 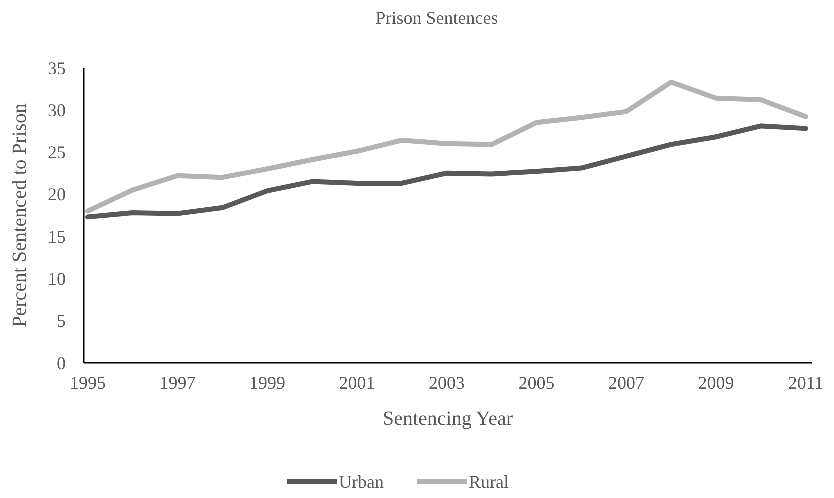 I want to click on chart-title: Prison Sentences, so click(x=437, y=18).